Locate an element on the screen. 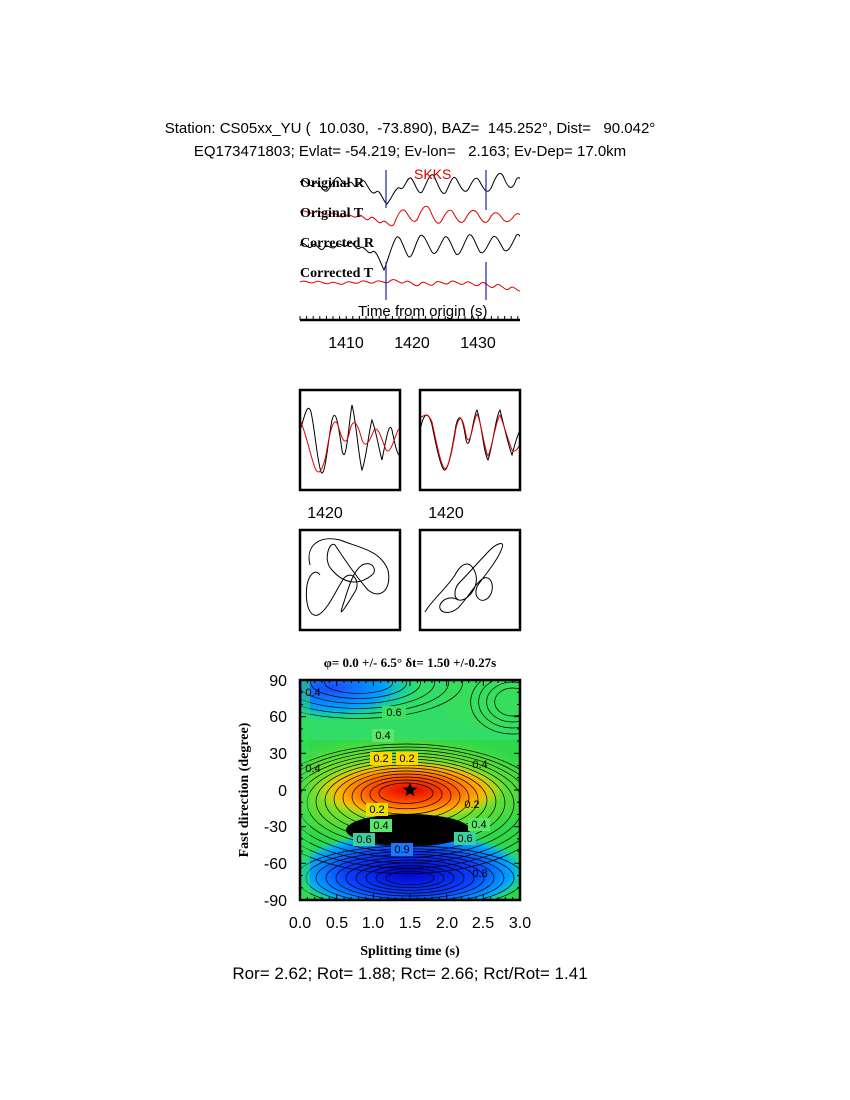 This screenshot has height=1100, width=850. panel-tick-left: 1420 is located at coordinates (325, 513).